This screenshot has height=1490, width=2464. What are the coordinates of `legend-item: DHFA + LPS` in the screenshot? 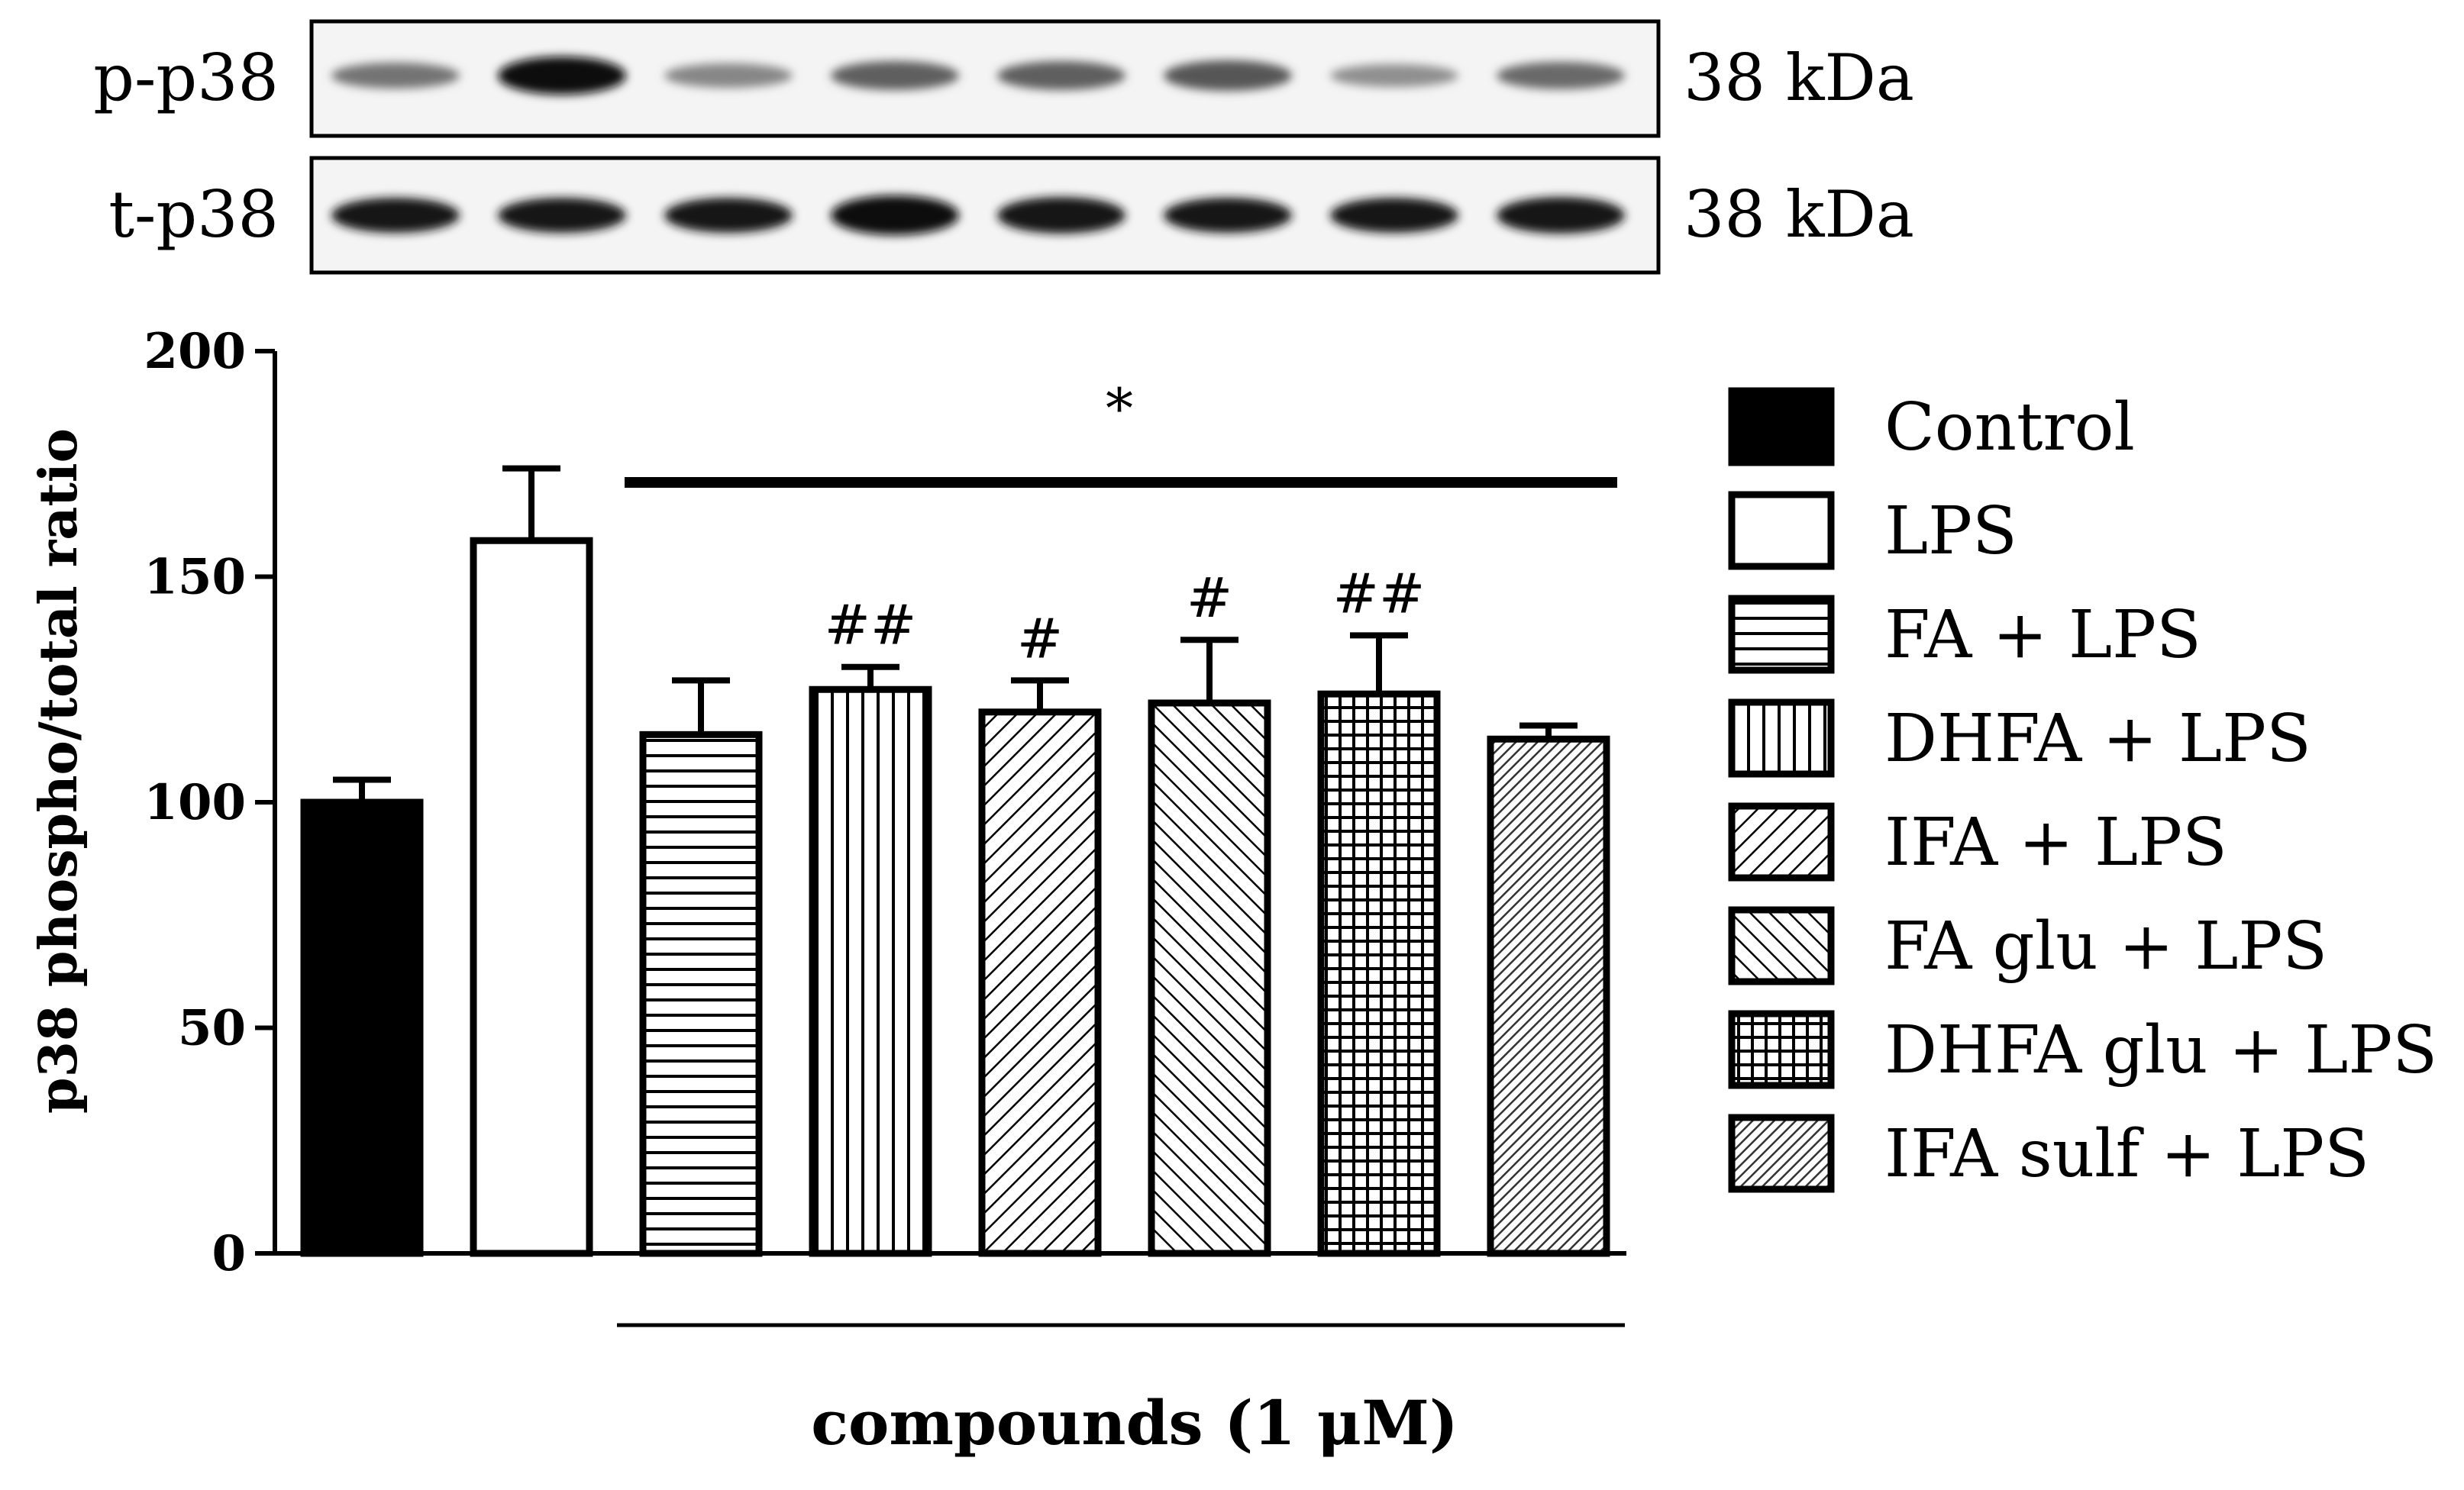 It's located at (2019, 738).